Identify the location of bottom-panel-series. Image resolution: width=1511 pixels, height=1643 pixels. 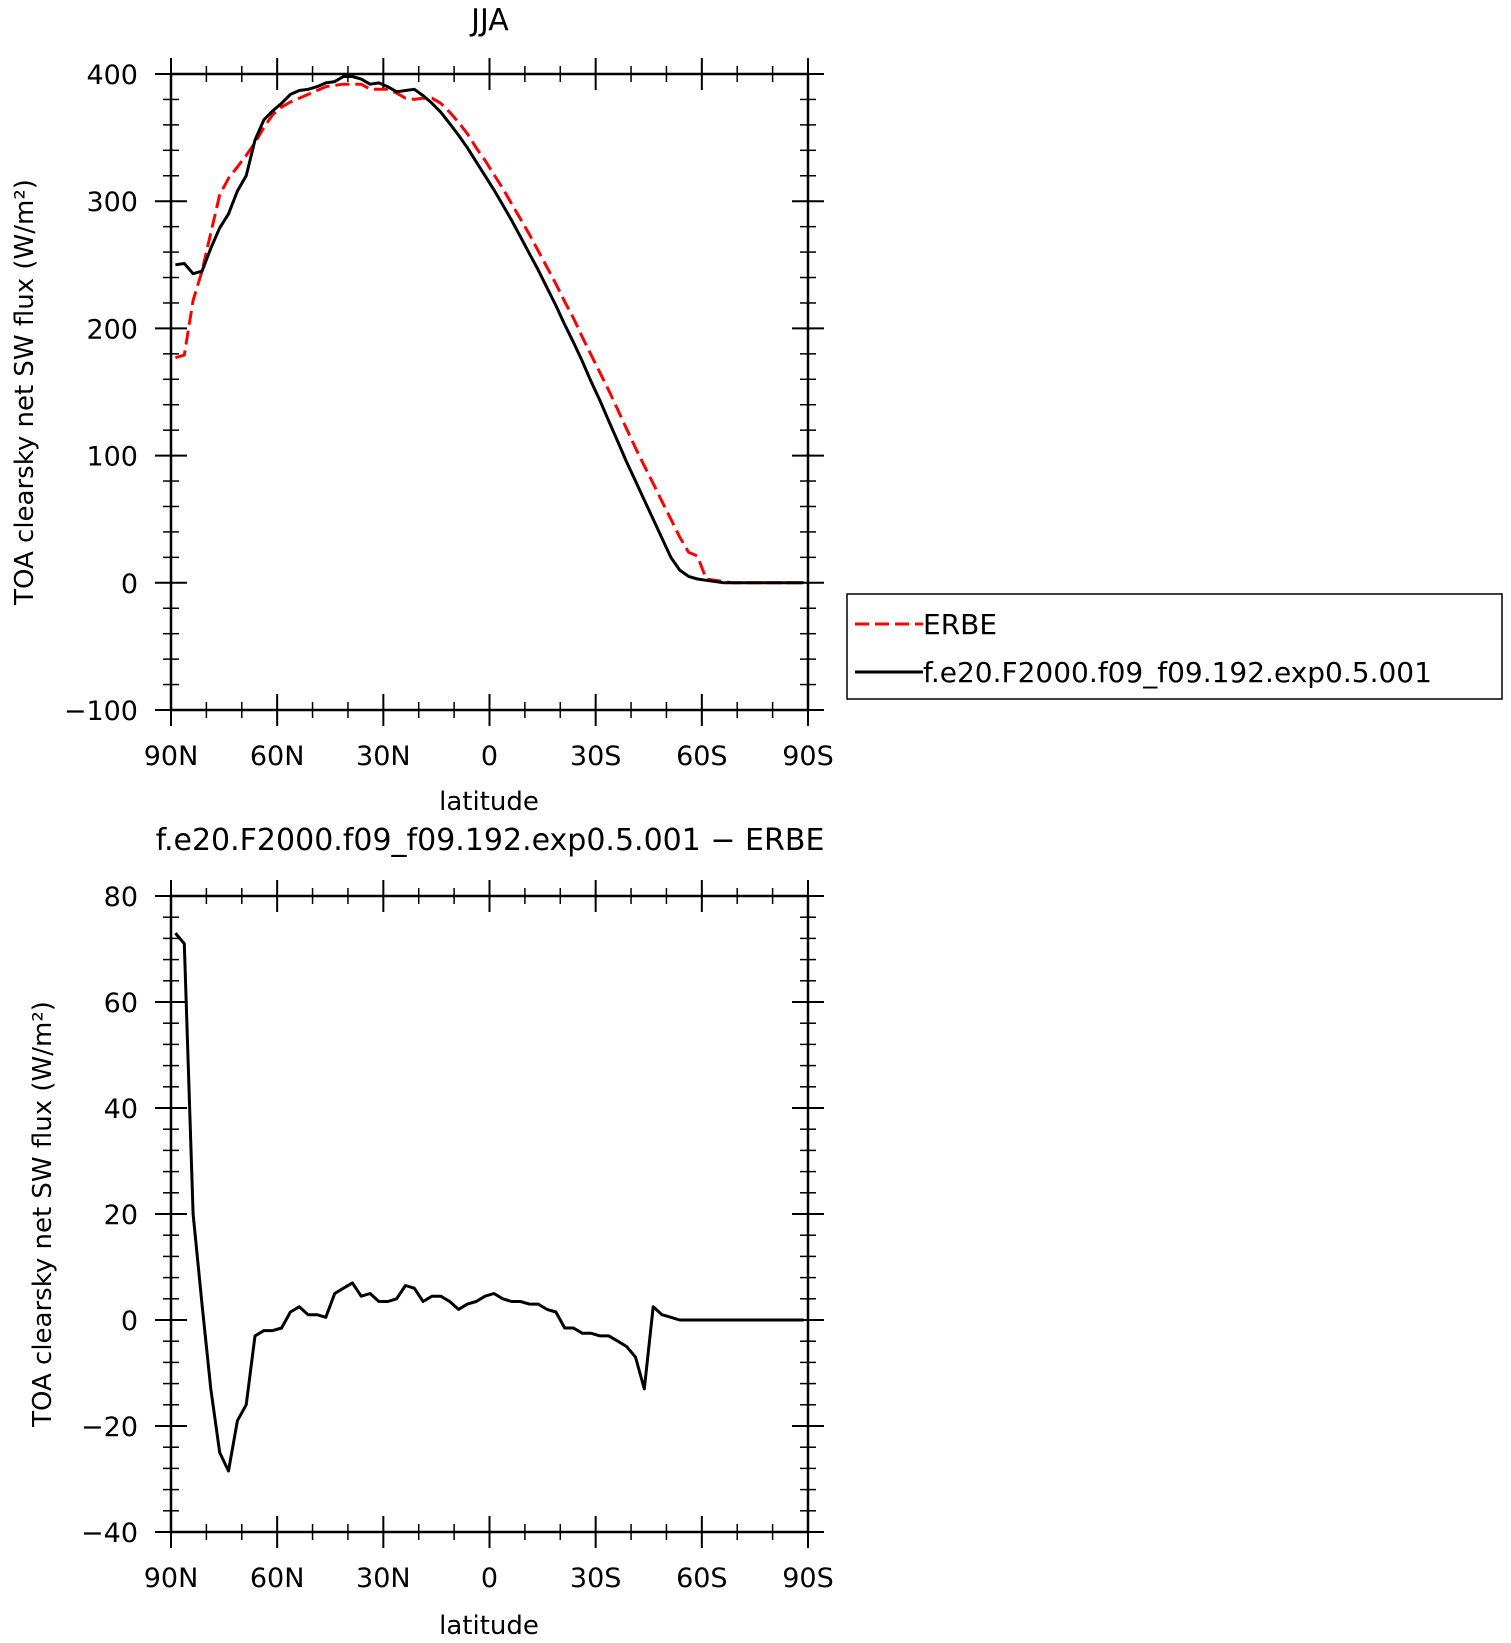
(489, 1202).